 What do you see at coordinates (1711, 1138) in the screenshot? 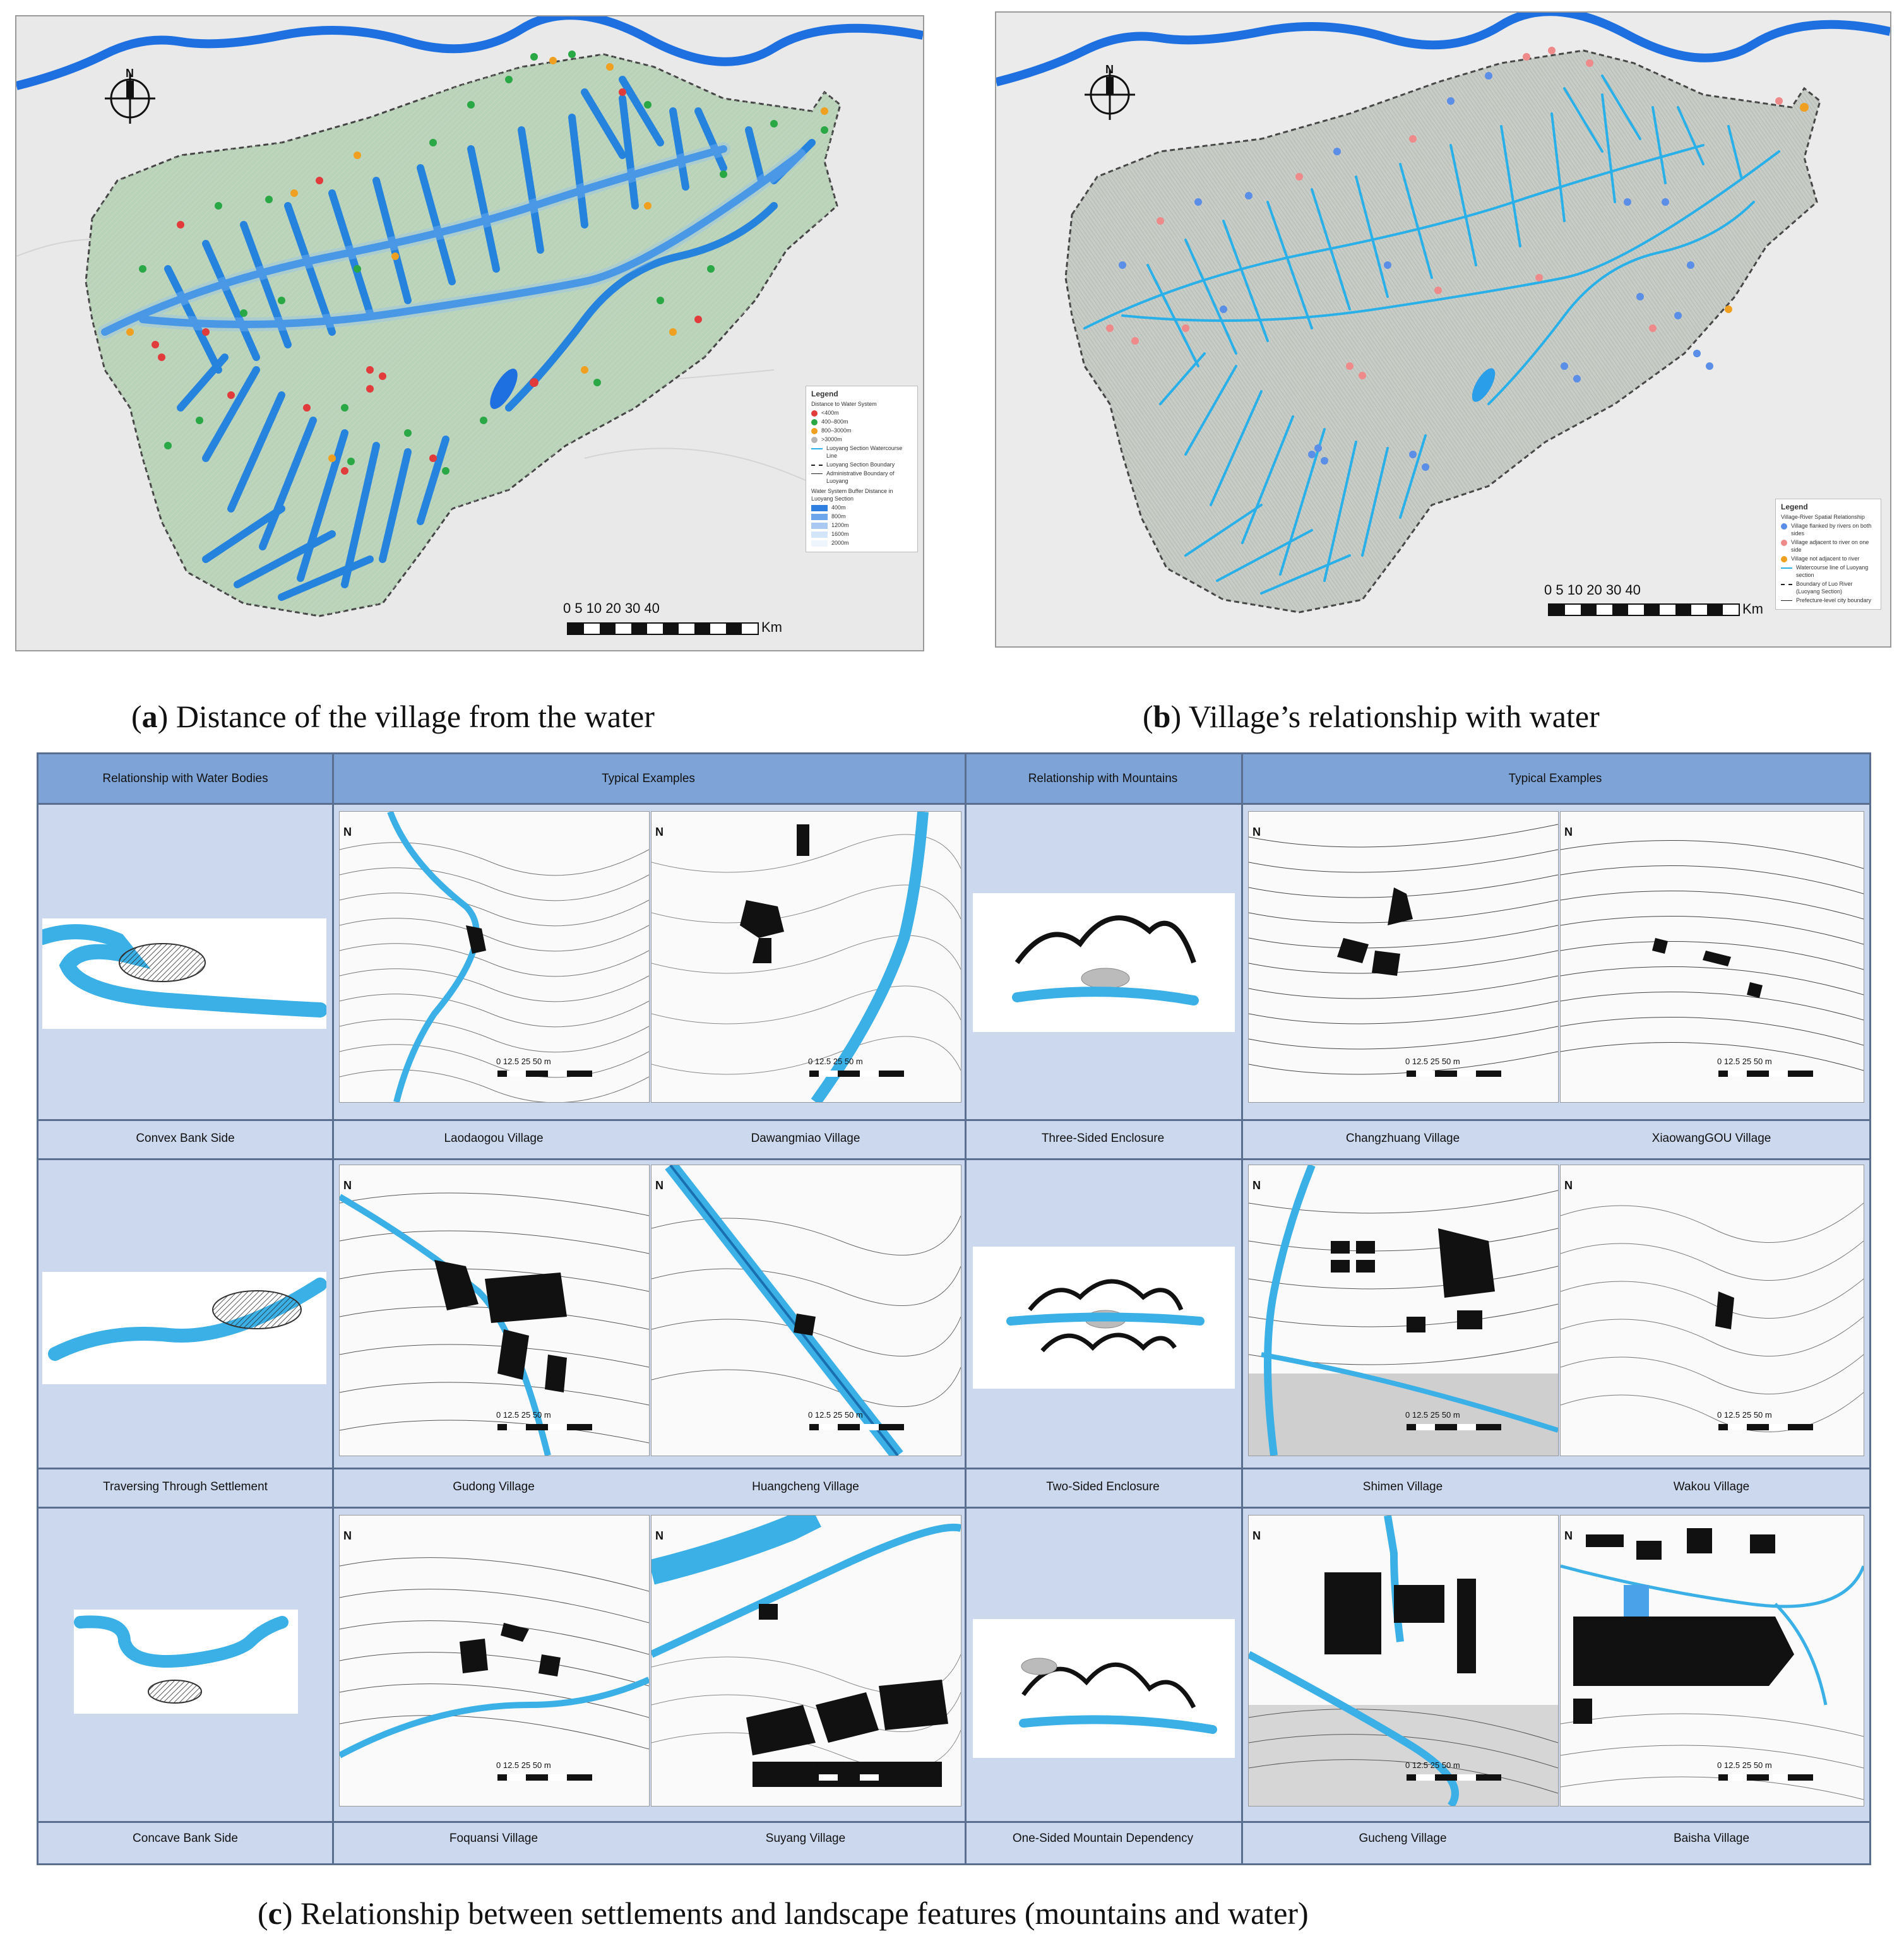
I see `row1-mountain-example-2: XiaowangGOU Village` at bounding box center [1711, 1138].